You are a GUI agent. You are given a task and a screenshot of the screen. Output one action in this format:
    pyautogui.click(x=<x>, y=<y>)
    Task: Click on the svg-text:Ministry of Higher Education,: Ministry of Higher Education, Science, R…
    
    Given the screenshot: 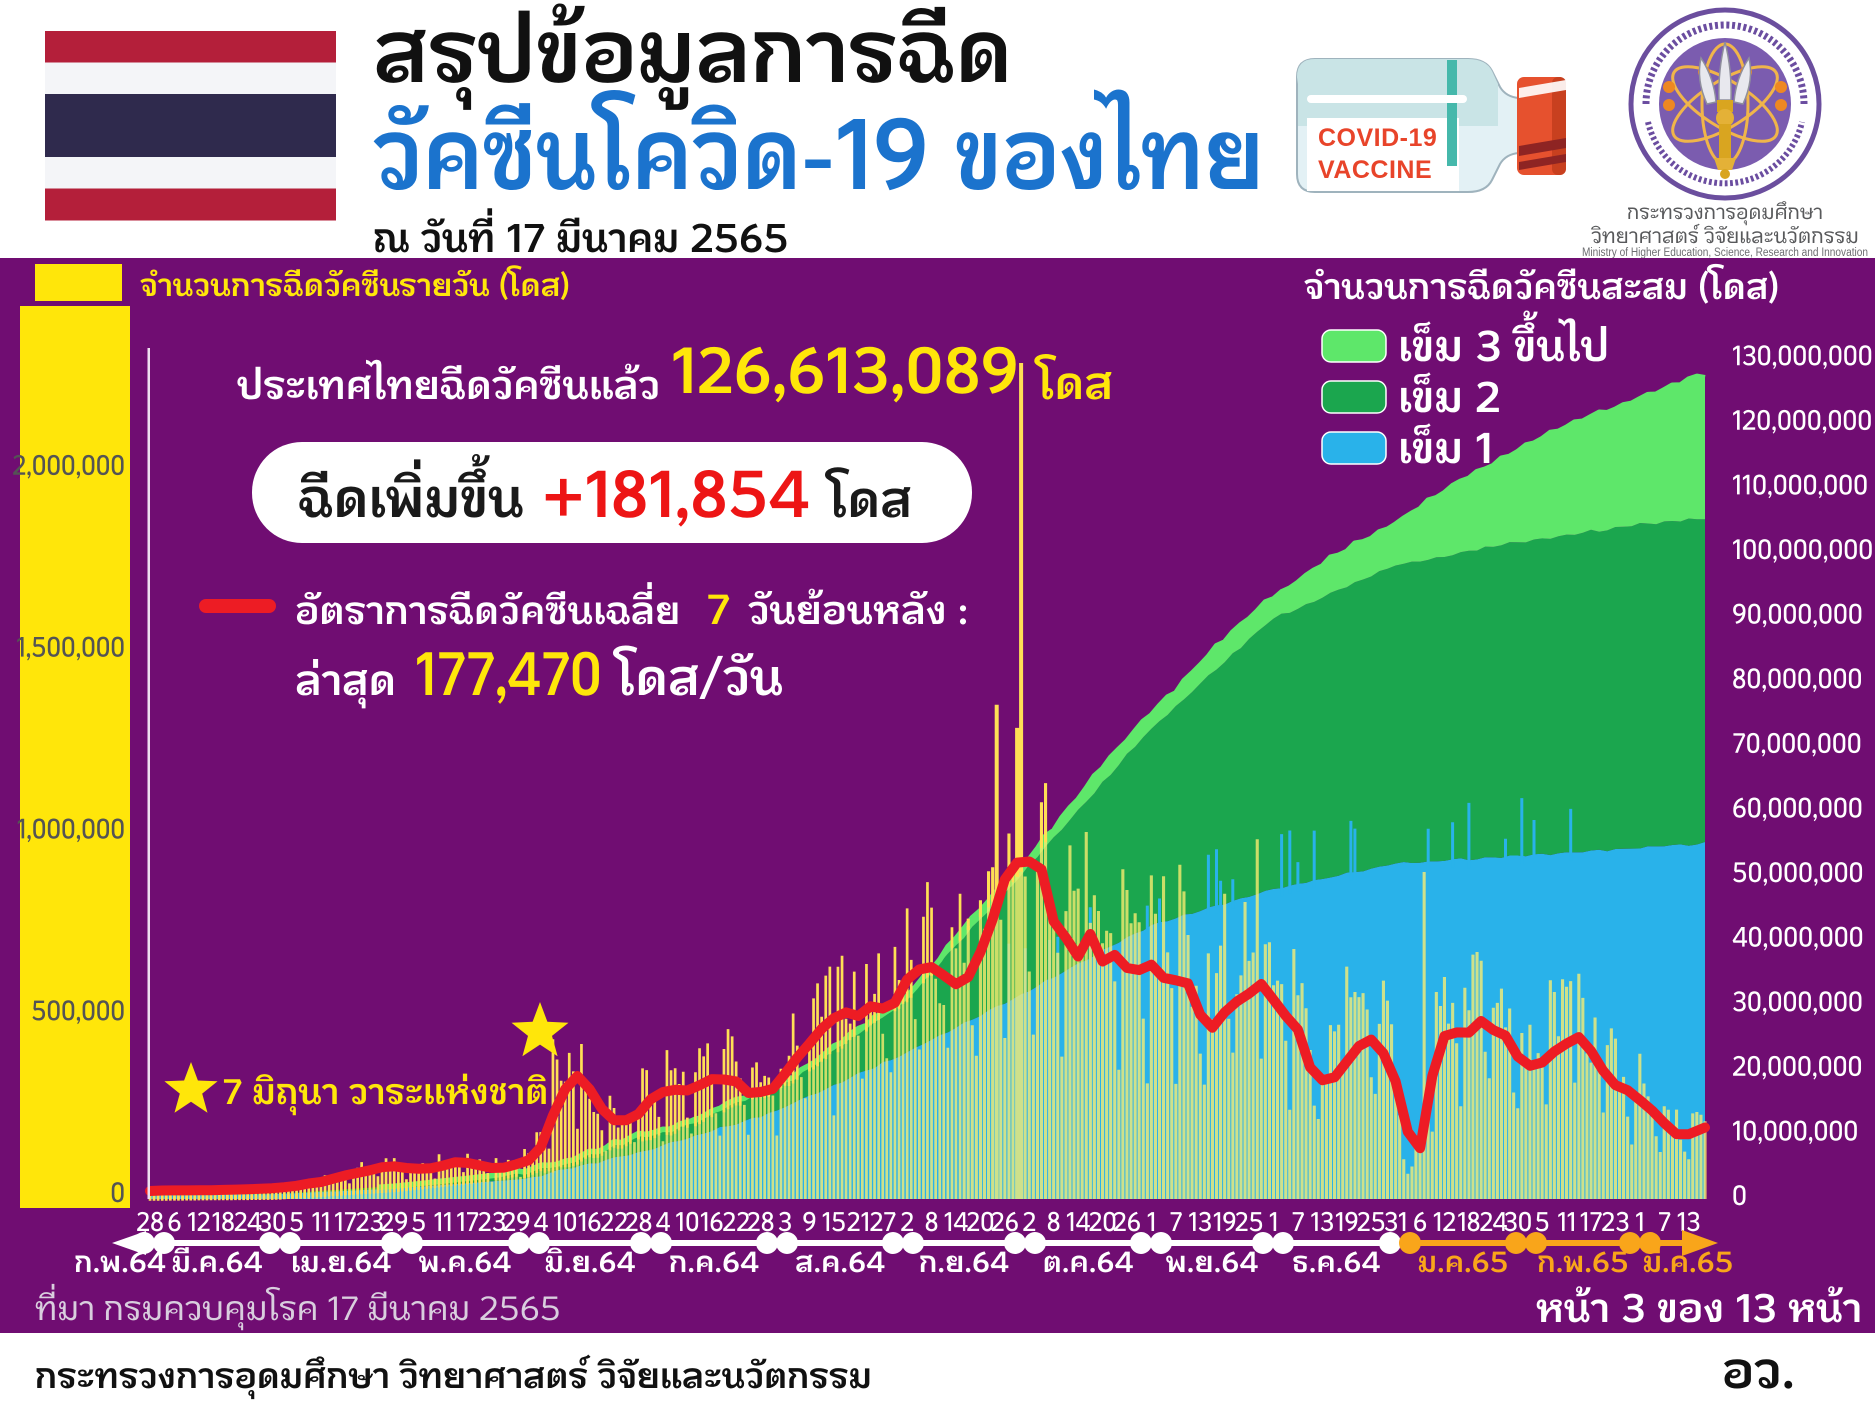 What is the action you would take?
    pyautogui.click(x=1725, y=253)
    